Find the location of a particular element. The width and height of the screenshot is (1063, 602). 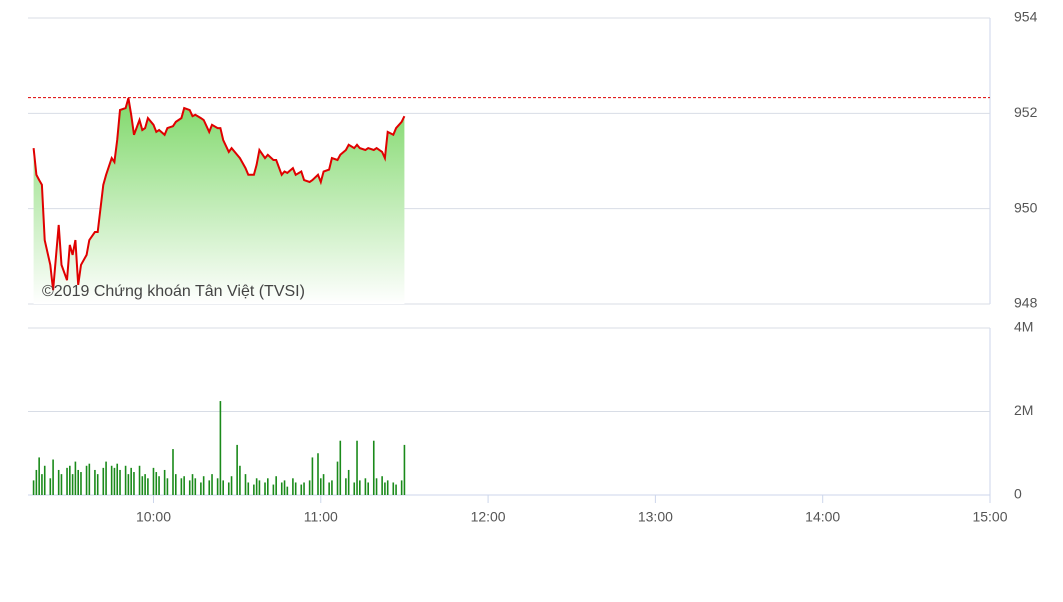

x-tick-label: 13:00 is located at coordinates (655, 517).